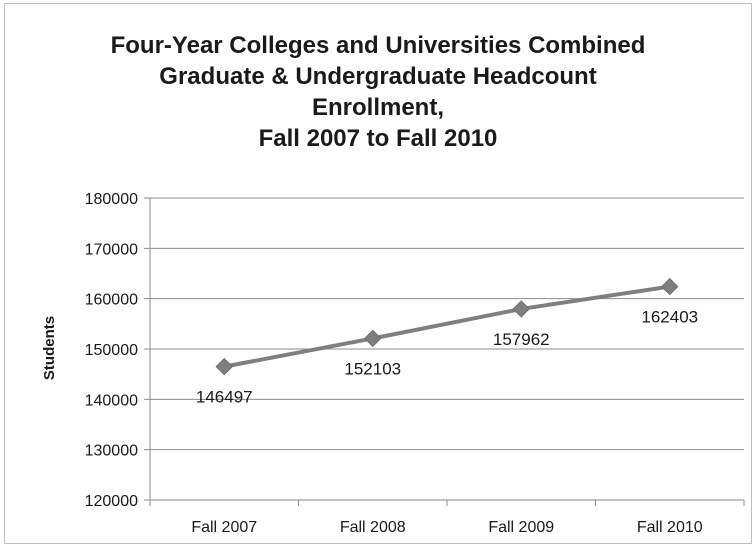 Image resolution: width=756 pixels, height=547 pixels. I want to click on series-layer, so click(447, 326).